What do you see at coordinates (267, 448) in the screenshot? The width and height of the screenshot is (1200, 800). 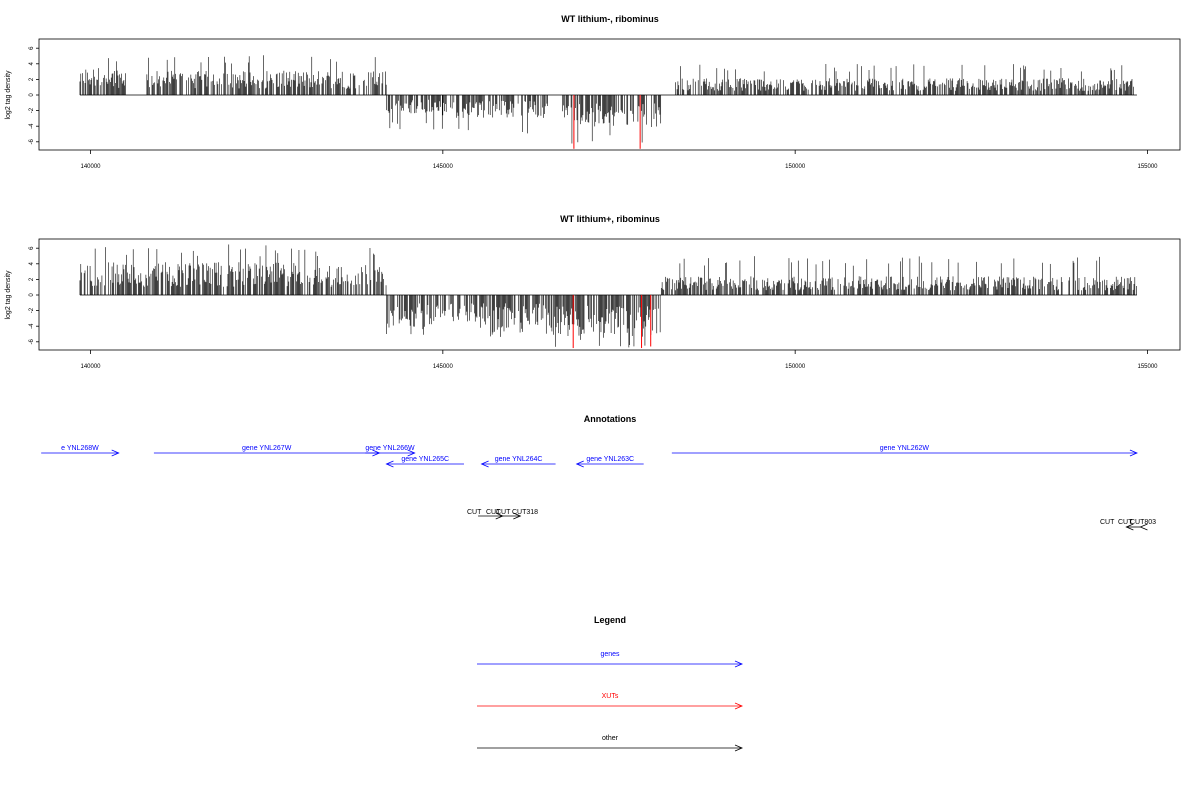 I see `gene-label: gene YNL267W` at bounding box center [267, 448].